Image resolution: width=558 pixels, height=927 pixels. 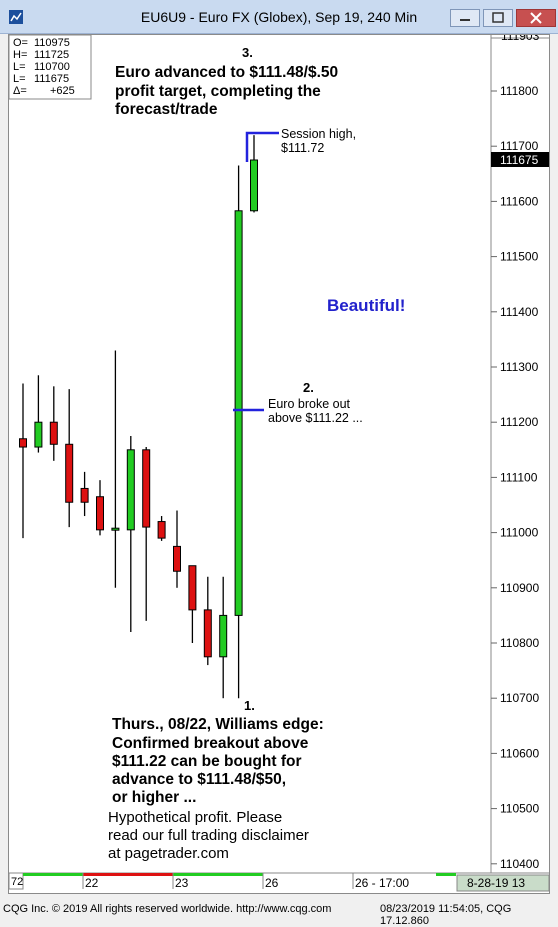 What do you see at coordinates (51, 55) in the screenshot?
I see `ohlc-value: 111725` at bounding box center [51, 55].